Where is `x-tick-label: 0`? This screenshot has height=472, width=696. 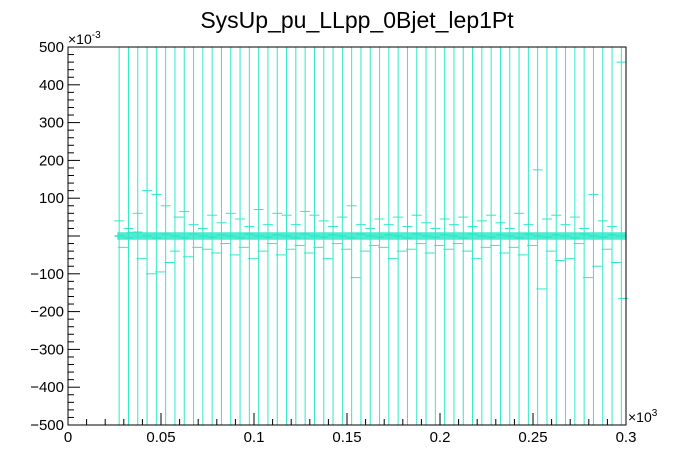 x-tick-label: 0 is located at coordinates (68, 437).